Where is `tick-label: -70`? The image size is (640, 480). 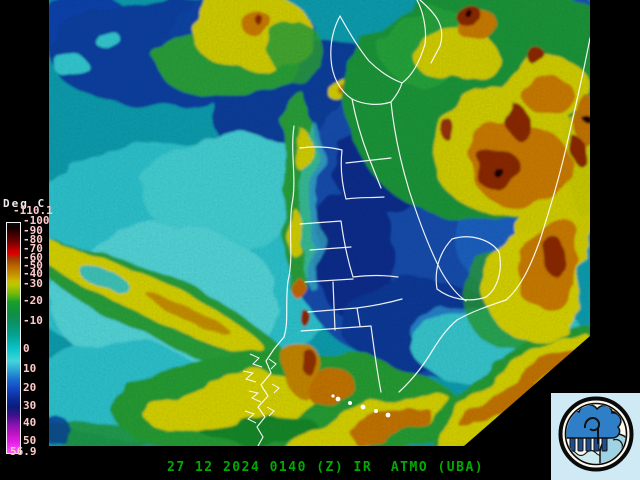
tick-label: -70 is located at coordinates (33, 248).